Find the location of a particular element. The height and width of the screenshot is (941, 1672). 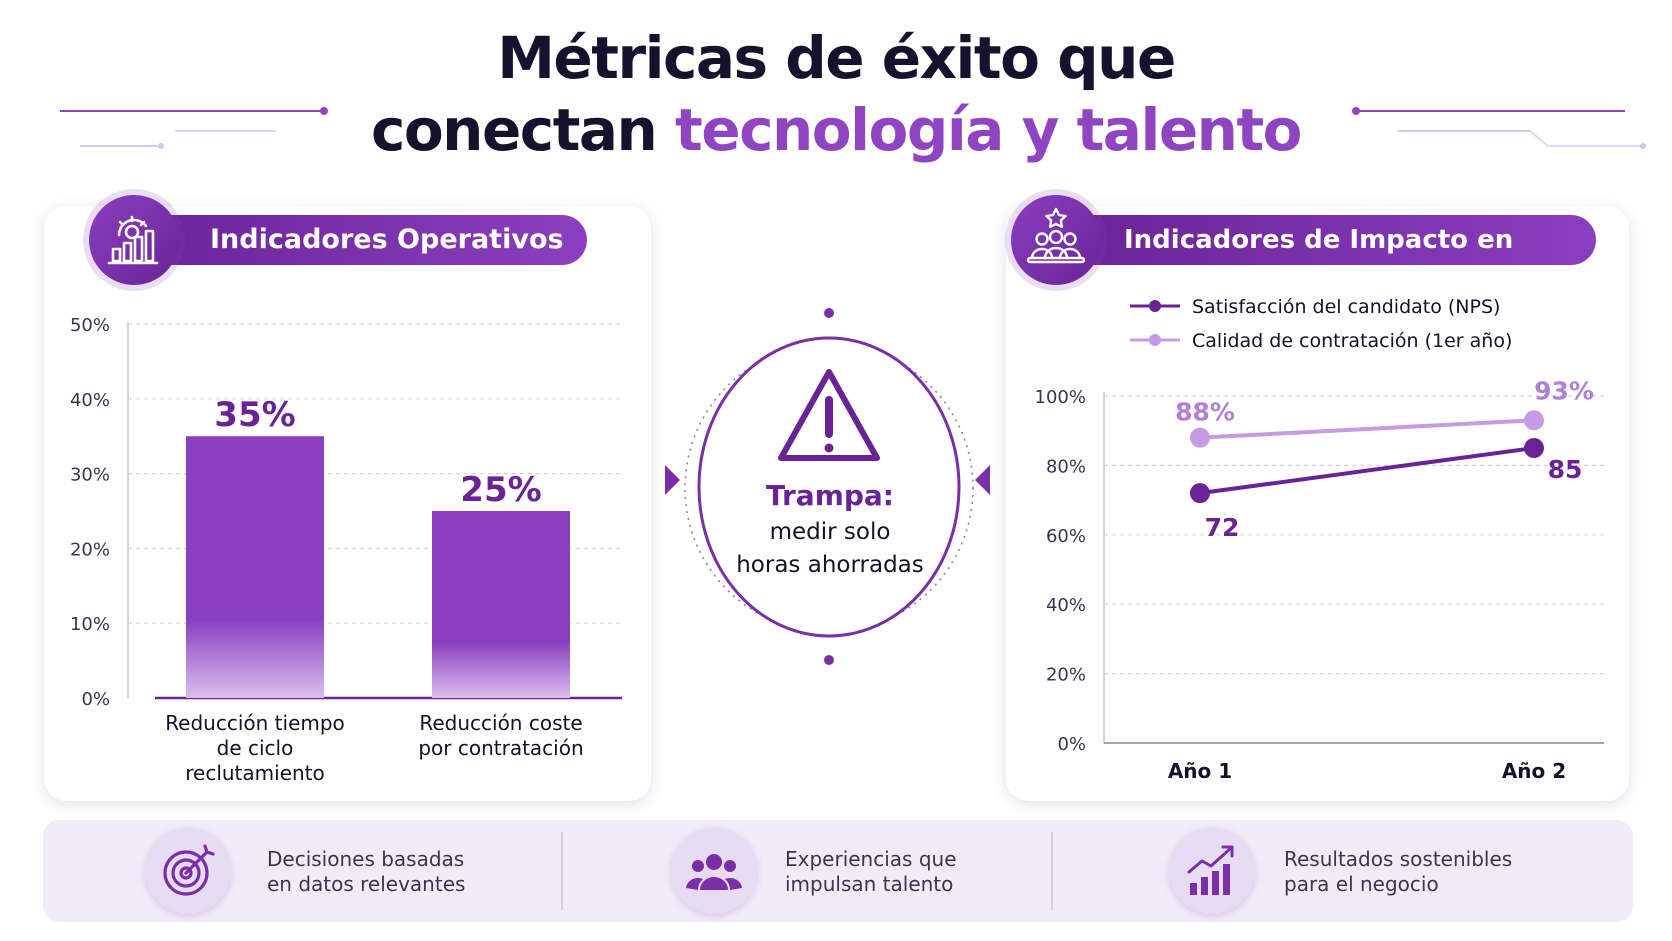

feature-1-badge is located at coordinates (188, 871).